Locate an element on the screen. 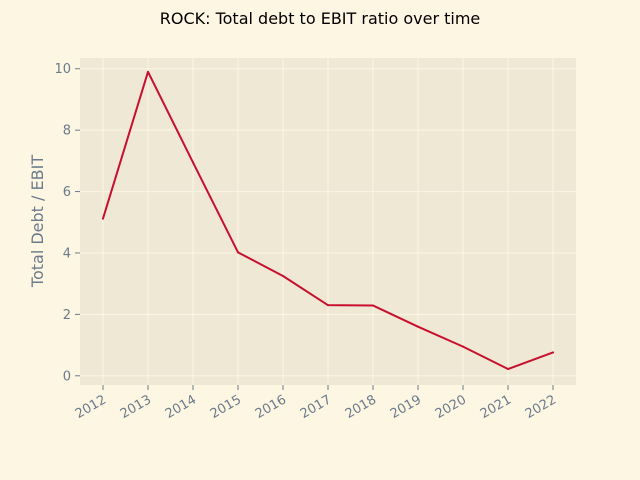 Image resolution: width=640 pixels, height=480 pixels. y-axis: 0 2 4 6 8 10 is located at coordinates (67, 223).